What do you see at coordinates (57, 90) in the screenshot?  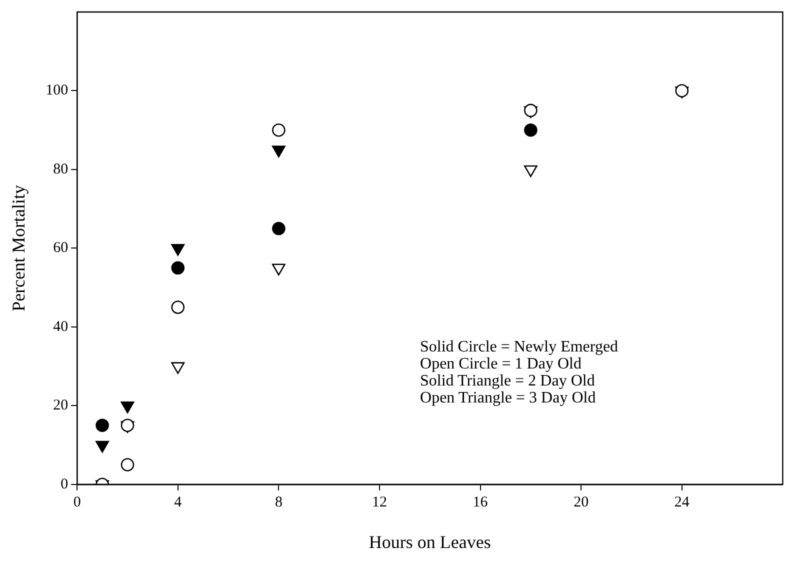 I see `y-tick-label: 100` at bounding box center [57, 90].